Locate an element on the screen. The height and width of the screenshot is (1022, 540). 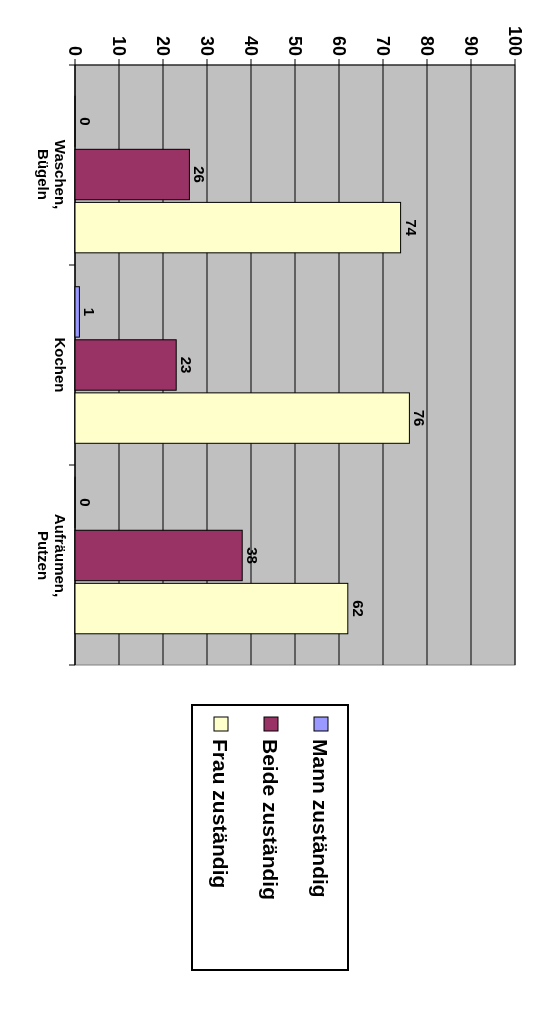
y-tick-label: Kochen is located at coordinates (60, 365).